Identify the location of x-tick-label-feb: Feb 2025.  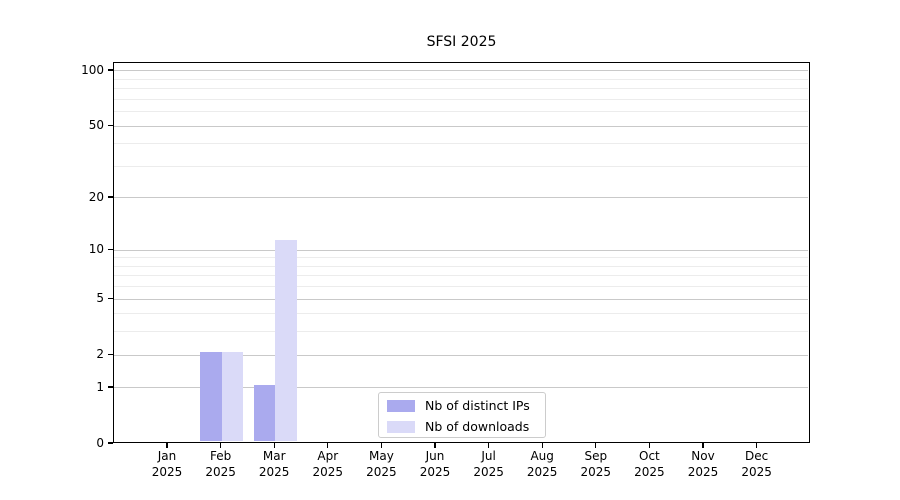
(220, 464).